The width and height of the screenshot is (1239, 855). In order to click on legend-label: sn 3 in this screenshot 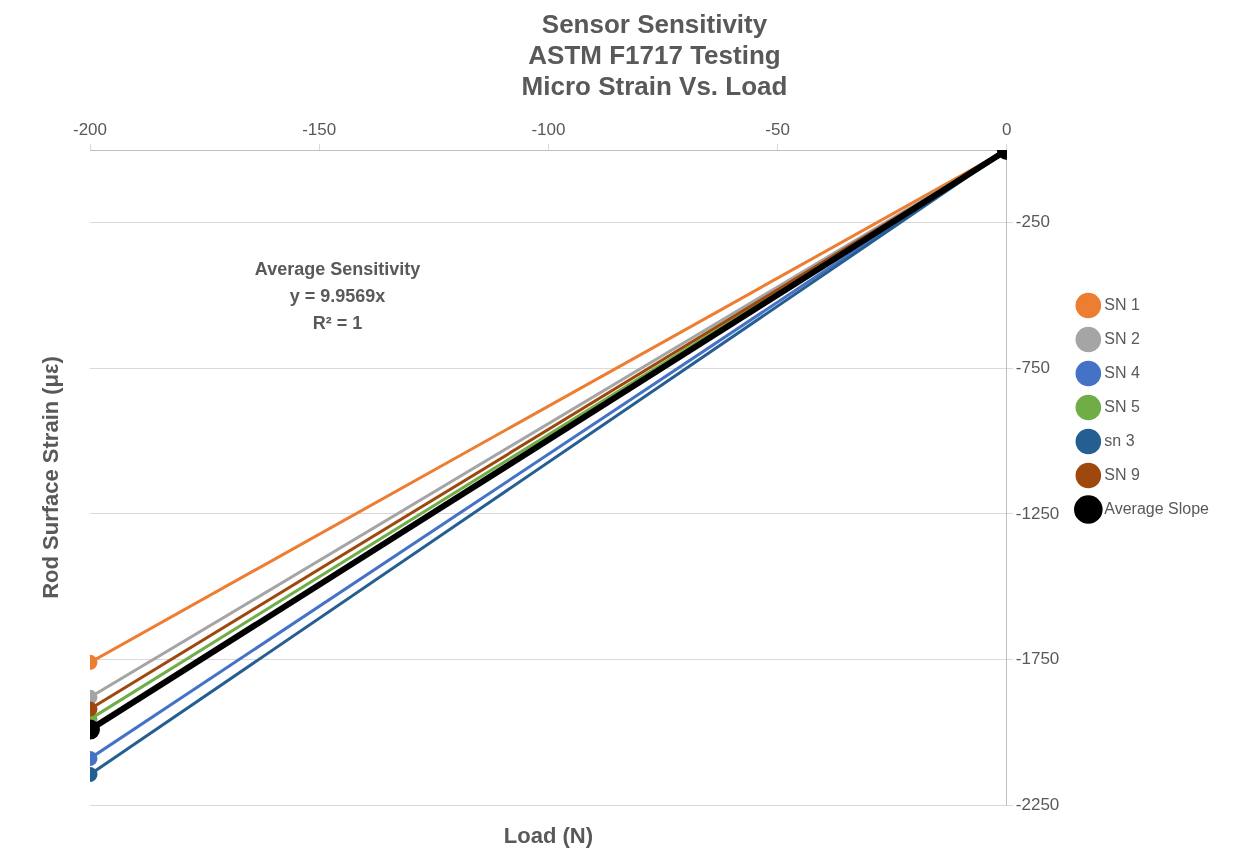, I will do `click(1119, 440)`.